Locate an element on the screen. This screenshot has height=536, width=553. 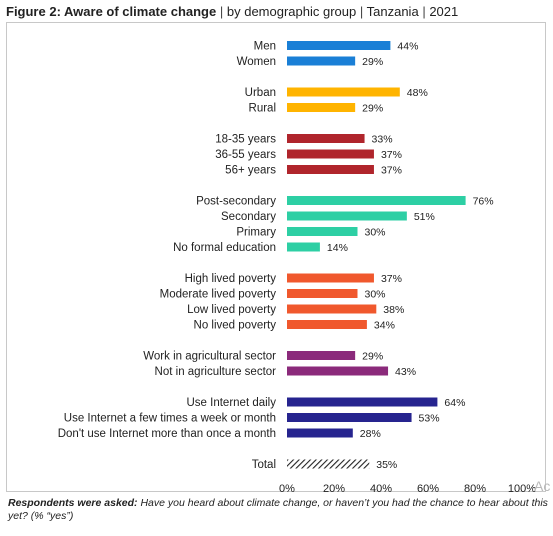
watermark: Ac is located at coordinates (542, 486).